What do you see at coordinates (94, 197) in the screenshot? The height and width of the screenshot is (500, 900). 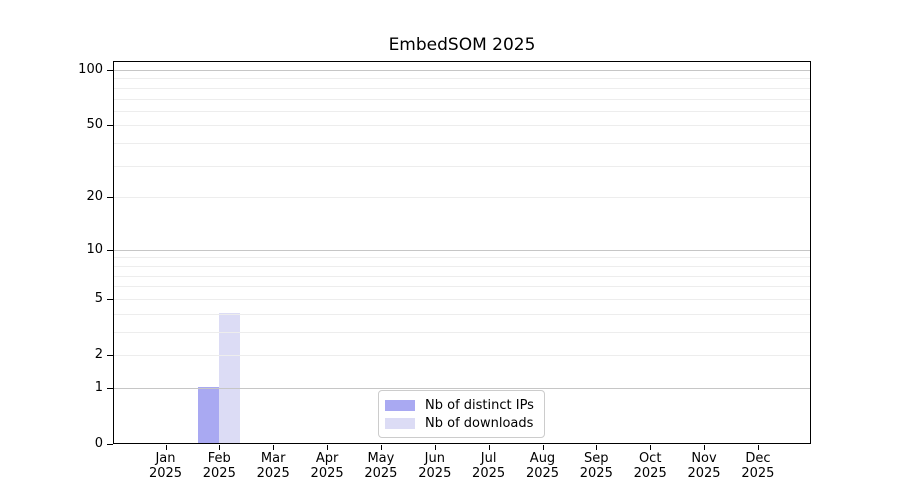 I see `y-tick-label: 20` at bounding box center [94, 197].